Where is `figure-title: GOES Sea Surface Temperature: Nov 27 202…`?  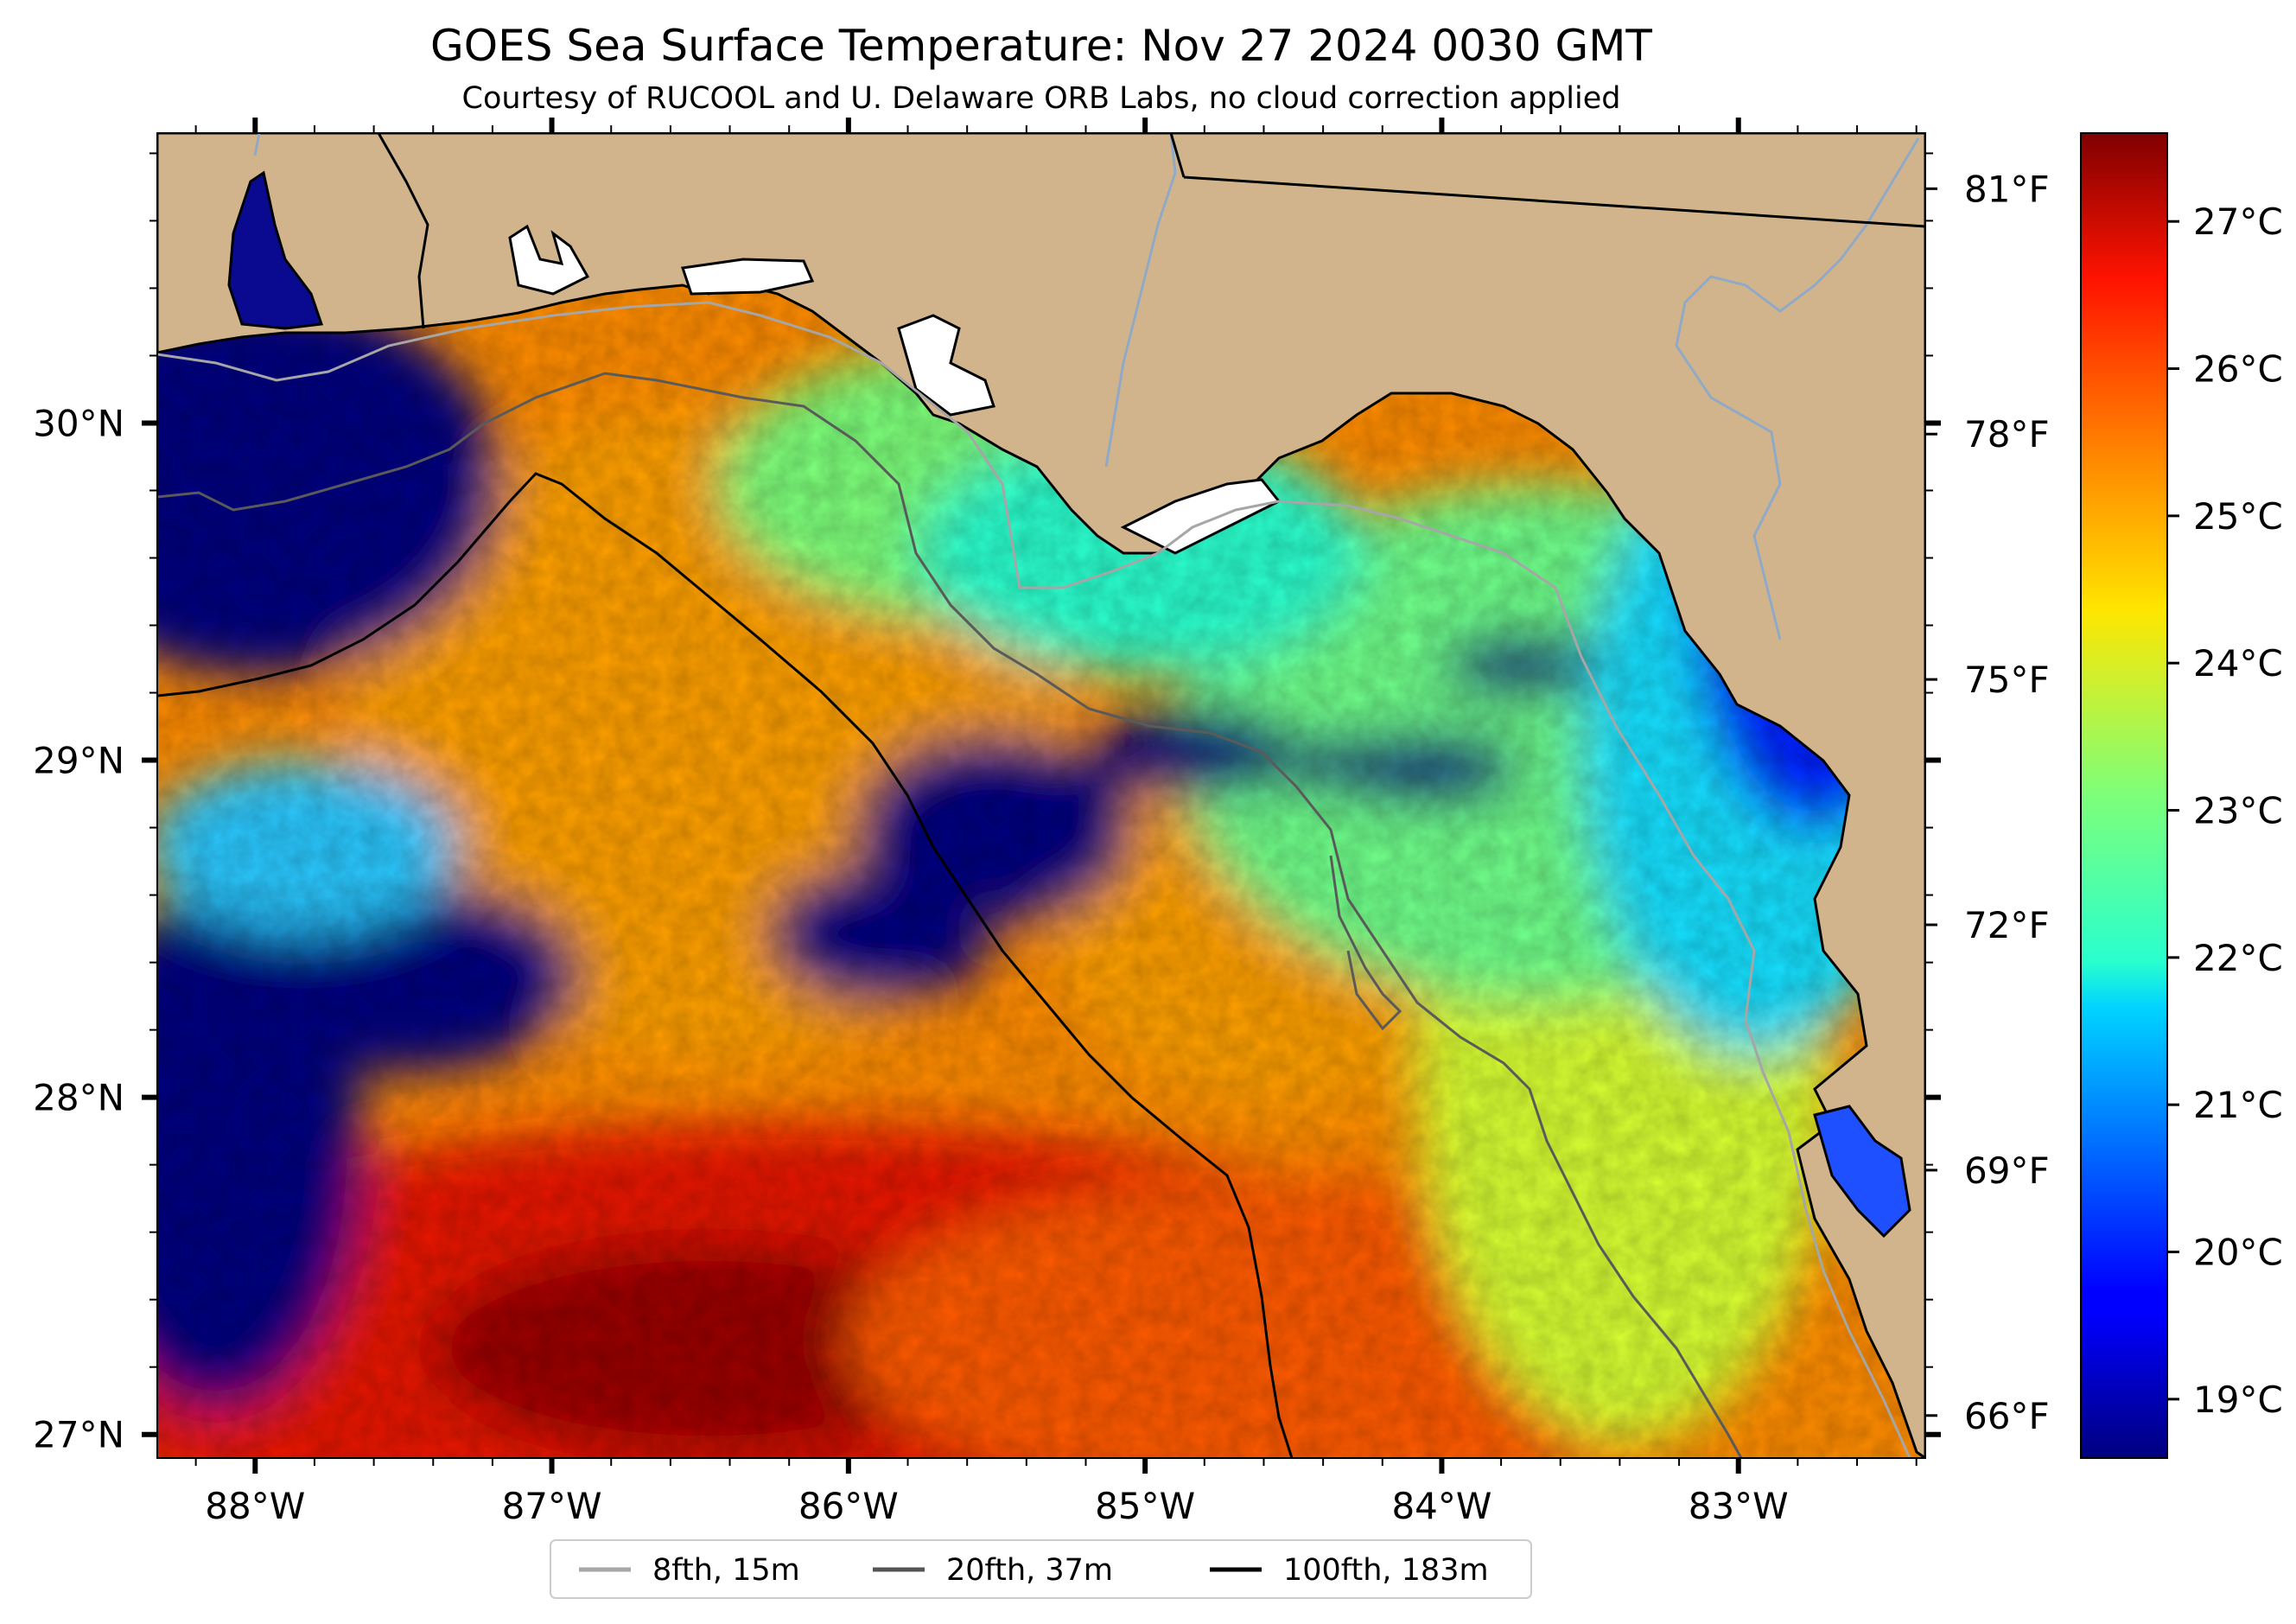 figure-title: GOES Sea Surface Temperature: Nov 27 202… is located at coordinates (1041, 46).